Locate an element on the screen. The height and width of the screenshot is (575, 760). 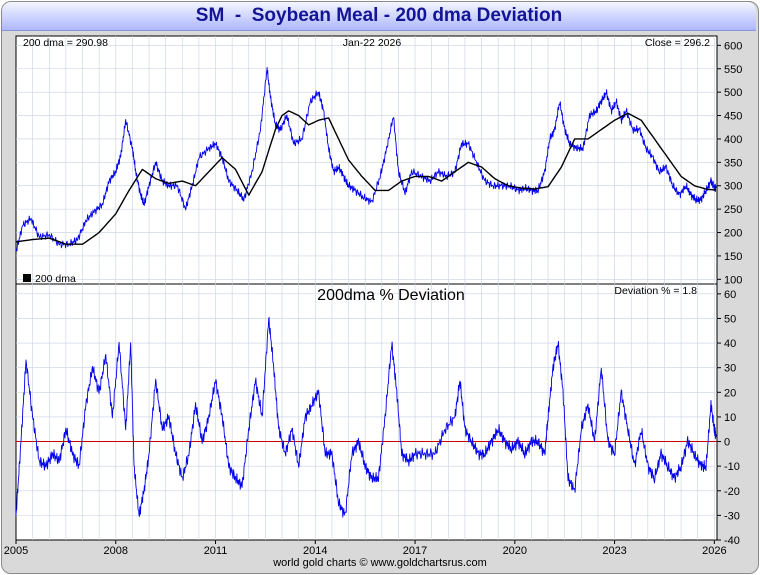
price-y-tick-label: 550 is located at coordinates (733, 70).